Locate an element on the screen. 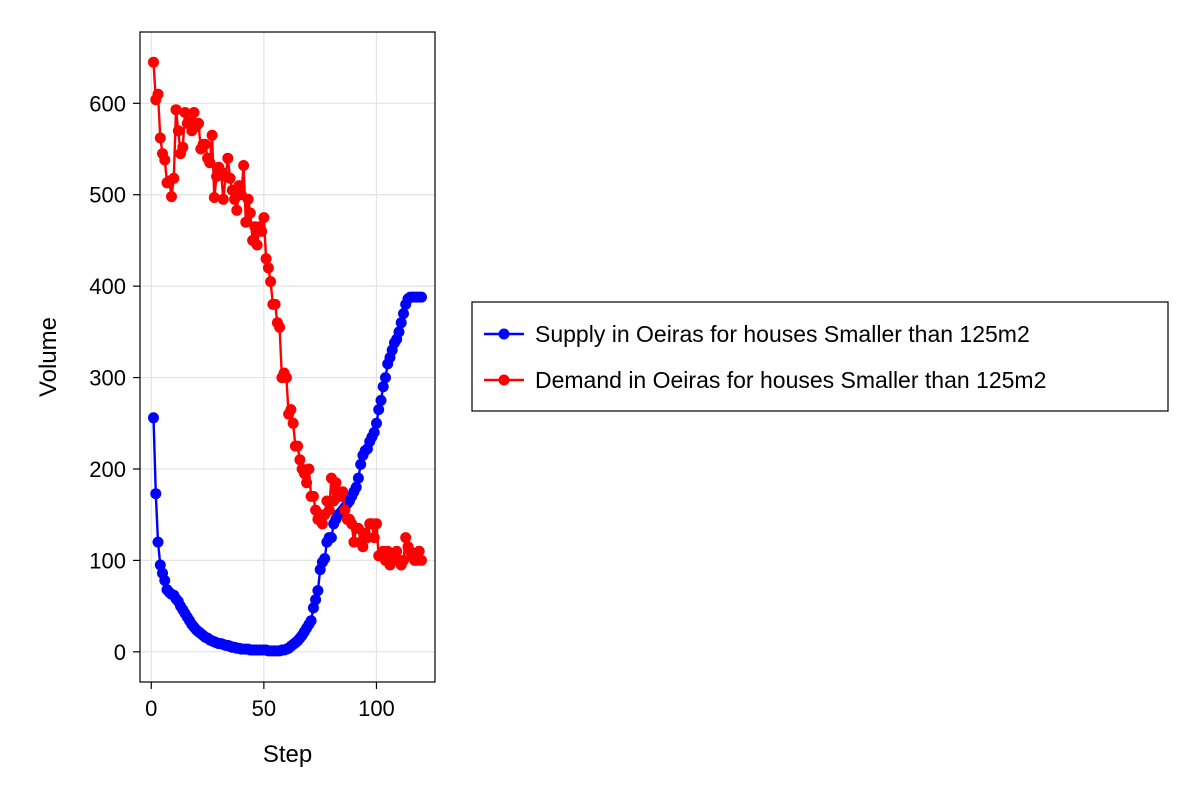 This screenshot has width=1200, height=805. series-demand is located at coordinates (287, 313).